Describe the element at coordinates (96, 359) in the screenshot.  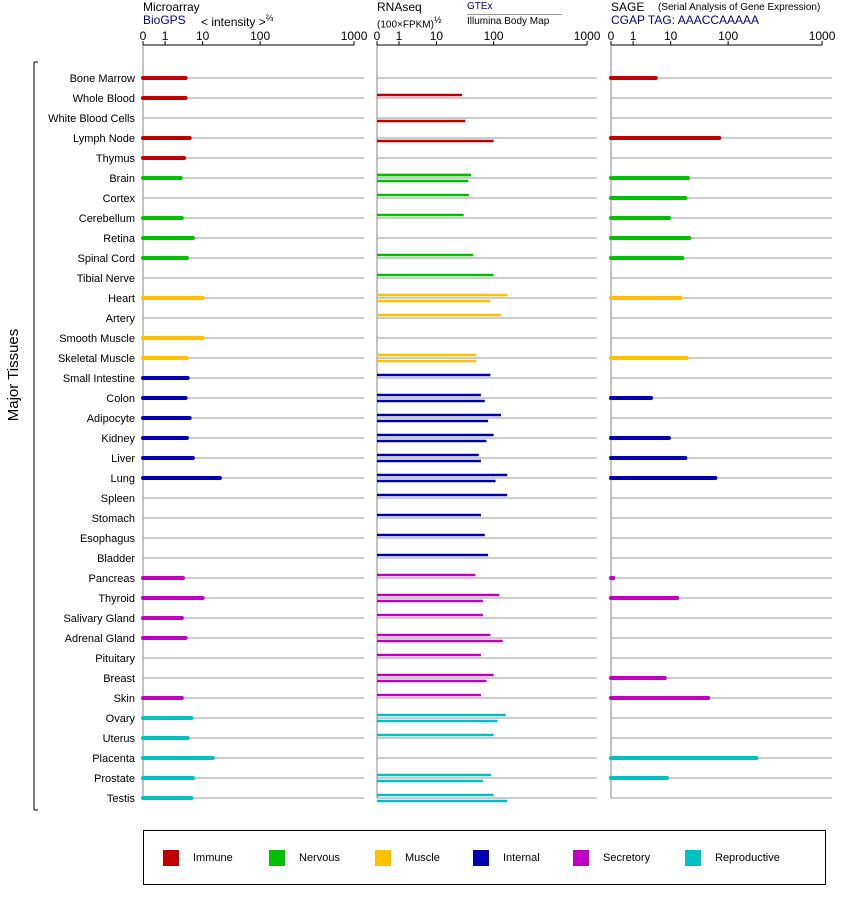
I see `tissue-label: Skeletal Muscle` at that location.